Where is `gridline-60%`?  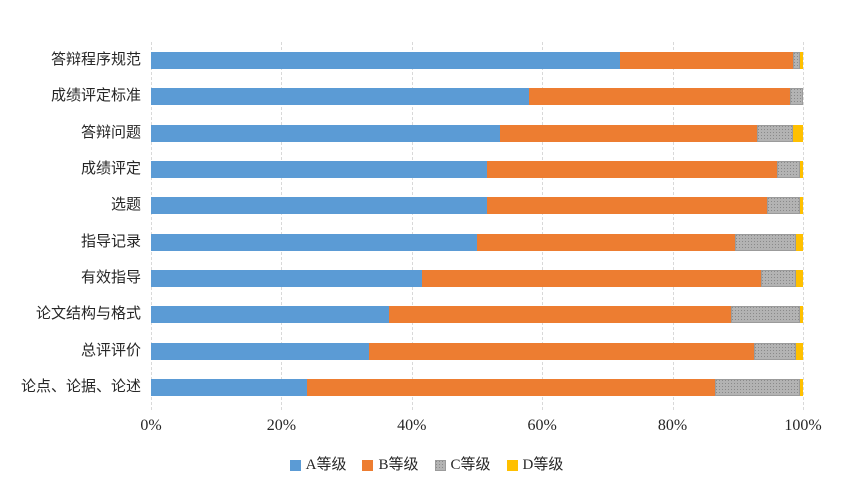
gridline-60% is located at coordinates (543, 226).